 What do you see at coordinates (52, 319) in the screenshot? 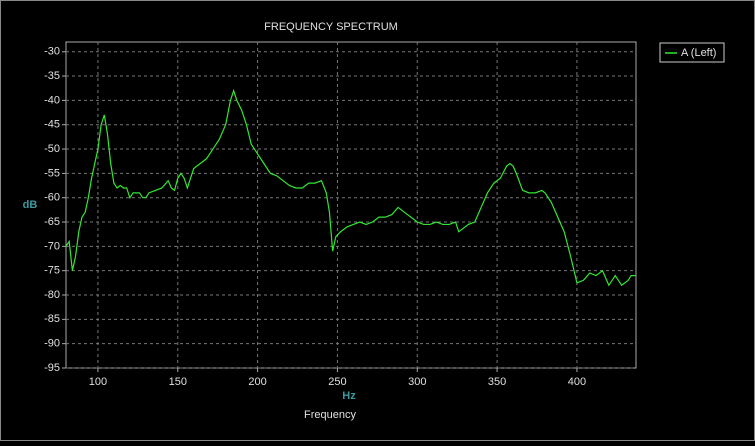
I see `y-tick-label: -85` at bounding box center [52, 319].